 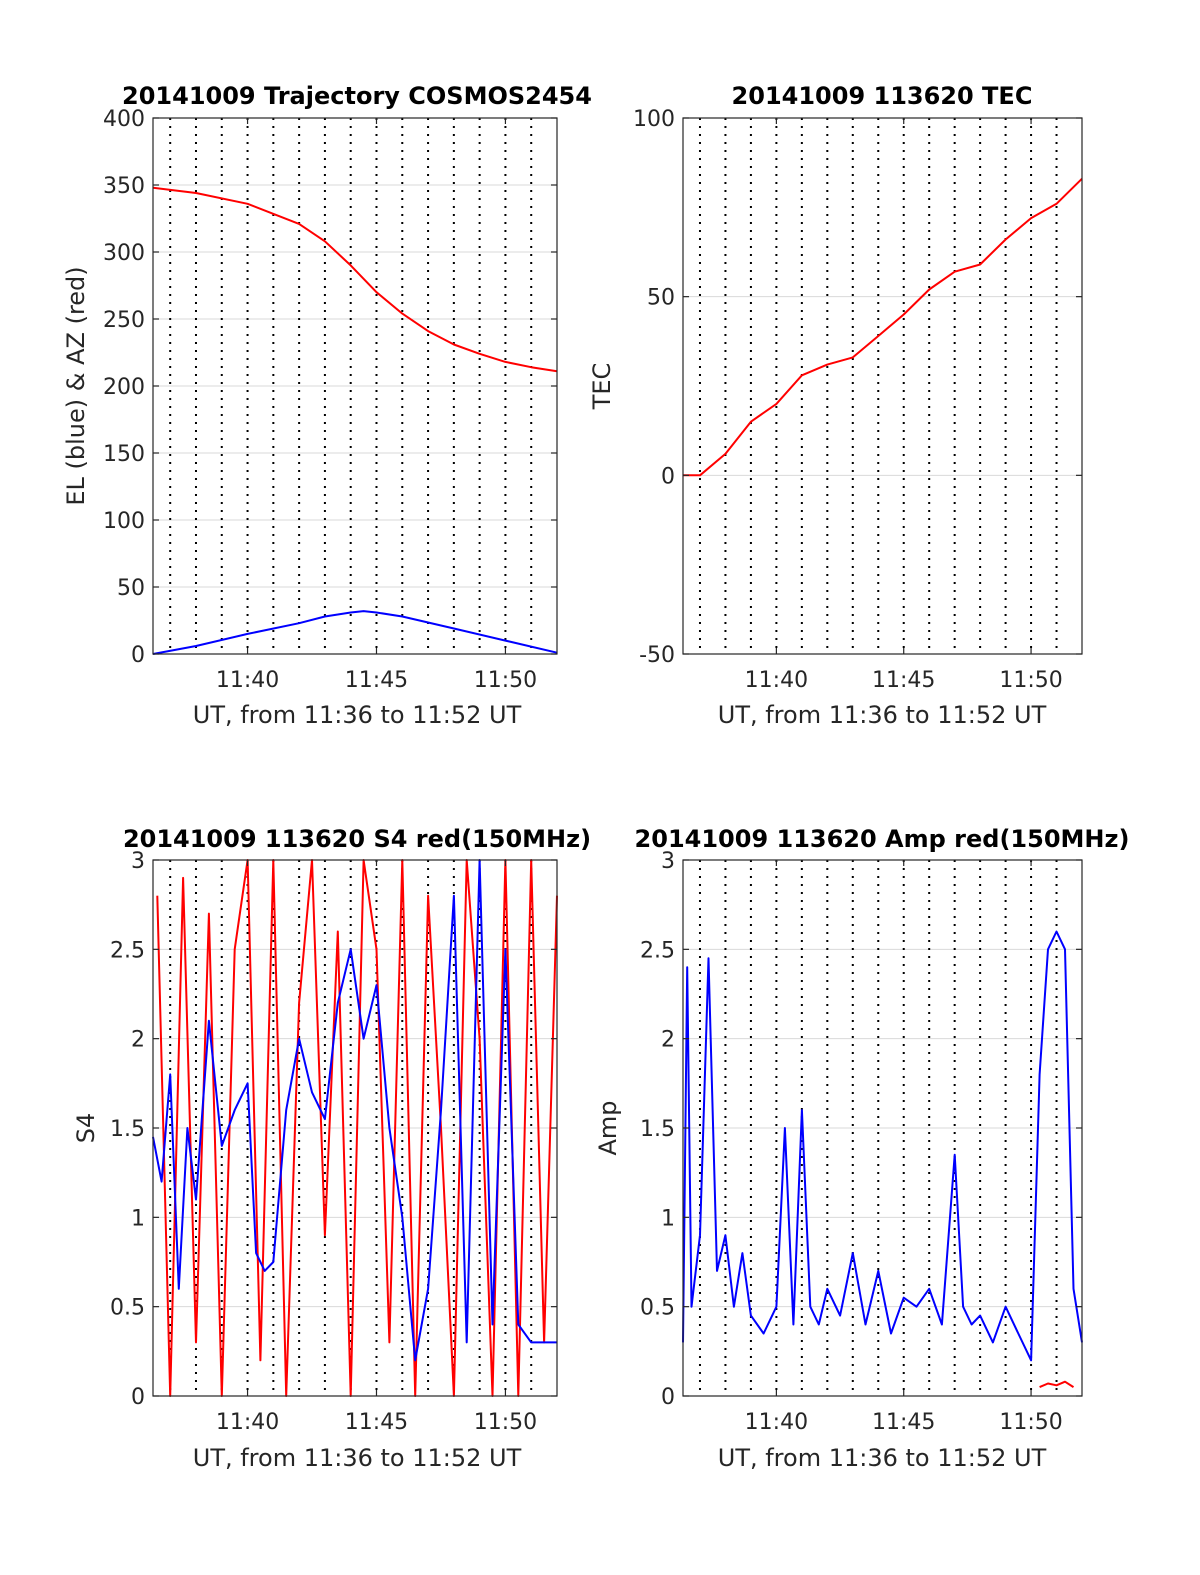 What do you see at coordinates (86, 1128) in the screenshot?
I see `y-axis-label: S4` at bounding box center [86, 1128].